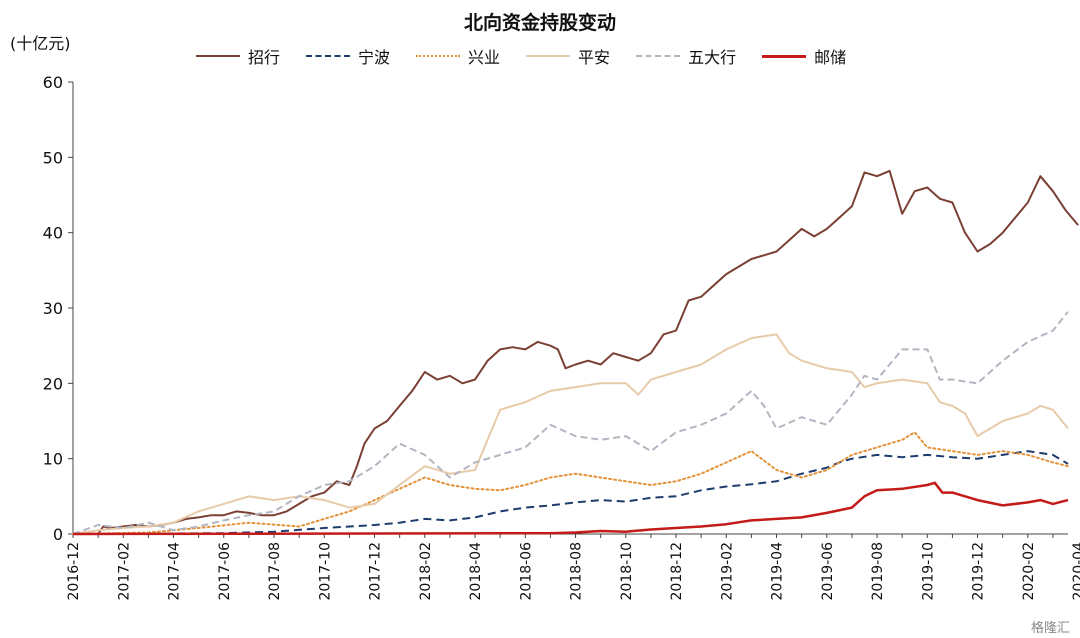  Describe the element at coordinates (264, 57) in the screenshot. I see `legend-label: 招行` at that location.